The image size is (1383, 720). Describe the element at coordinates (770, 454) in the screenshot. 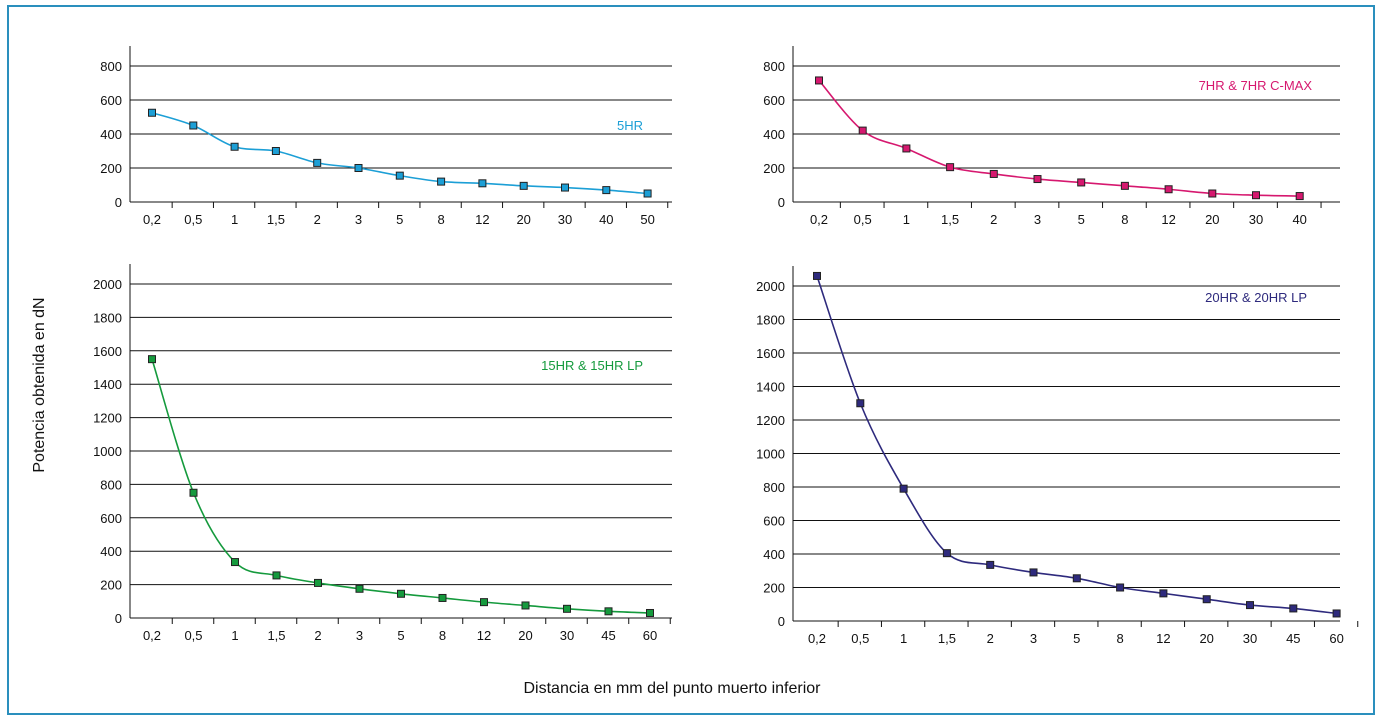

I see `y-tick-label: 1000` at that location.